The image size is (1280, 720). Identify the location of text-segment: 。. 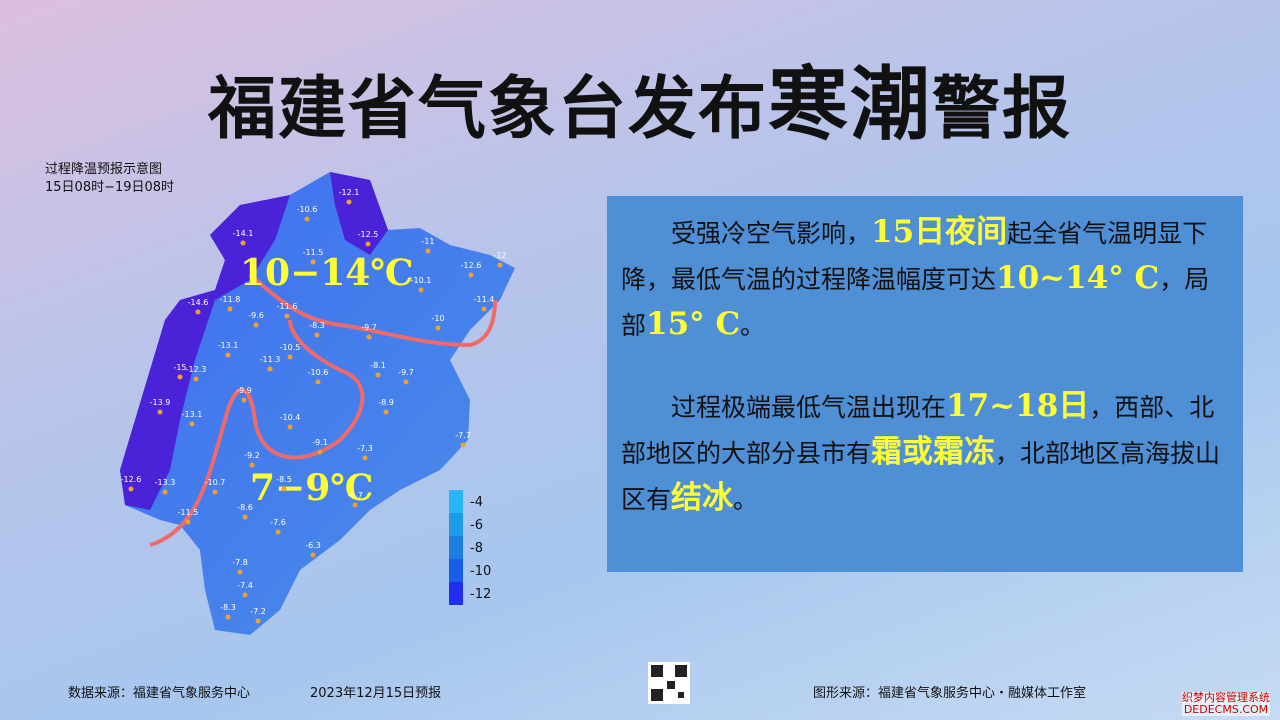
(746, 499).